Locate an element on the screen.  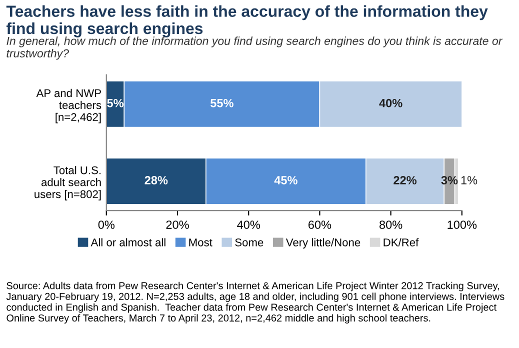
data-label: 40% is located at coordinates (390, 103).